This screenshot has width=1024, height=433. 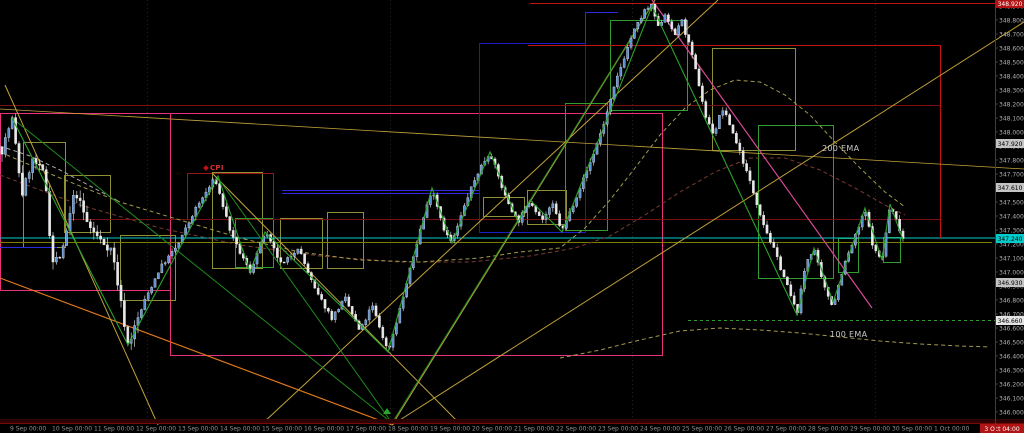 What do you see at coordinates (912, 429) in the screenshot?
I see `svg-text: 30 Sep 00:00` at bounding box center [912, 429].